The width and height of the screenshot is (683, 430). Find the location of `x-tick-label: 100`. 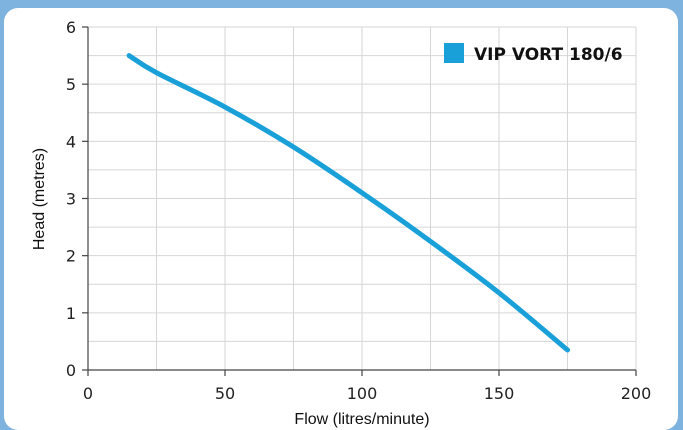

x-tick-label: 100 is located at coordinates (362, 393).